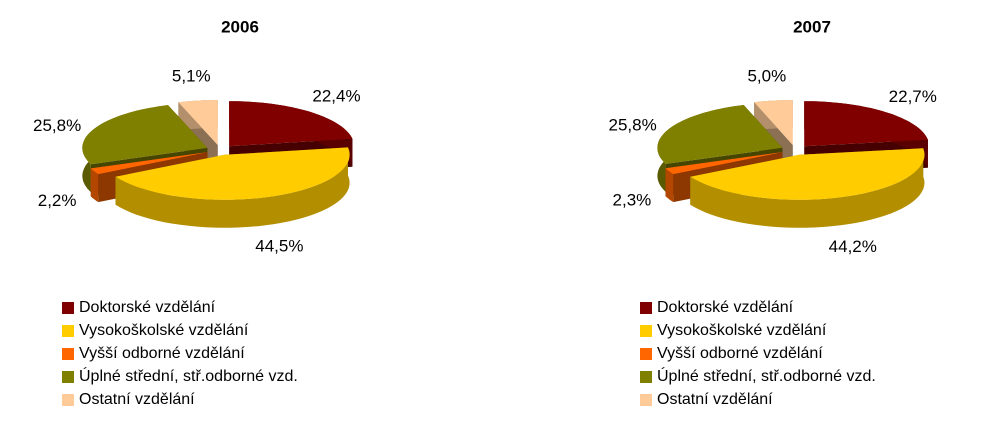 Image resolution: width=988 pixels, height=434 pixels. I want to click on value-label: 2,2%, so click(57, 200).